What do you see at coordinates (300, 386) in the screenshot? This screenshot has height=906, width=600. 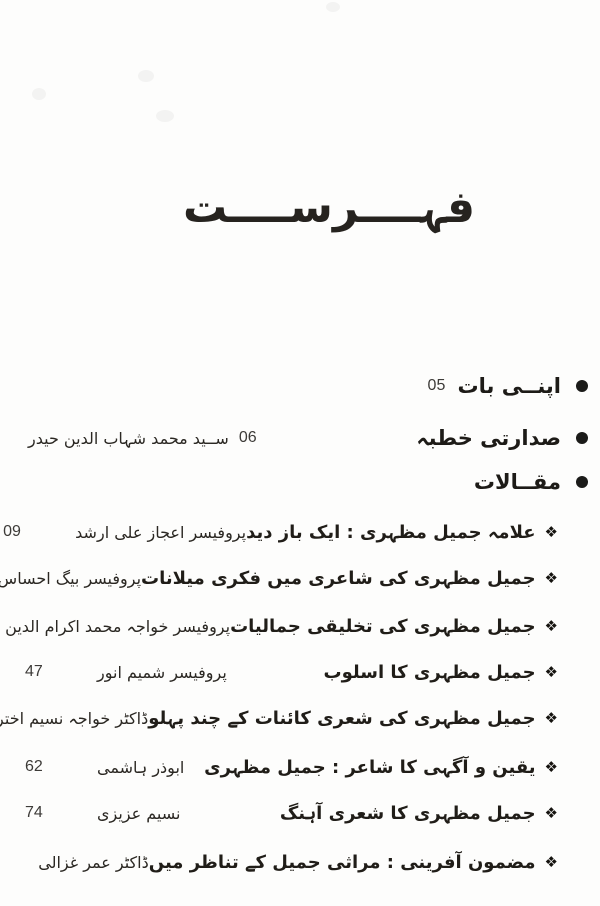 I see `toc-section-row: اپنــی بات 05` at bounding box center [300, 386].